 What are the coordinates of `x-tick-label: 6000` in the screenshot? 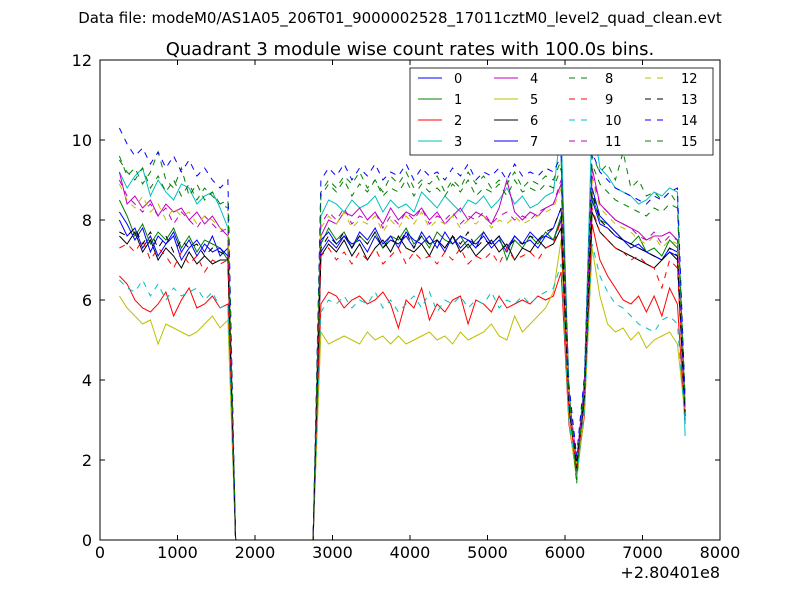 It's located at (565, 552).